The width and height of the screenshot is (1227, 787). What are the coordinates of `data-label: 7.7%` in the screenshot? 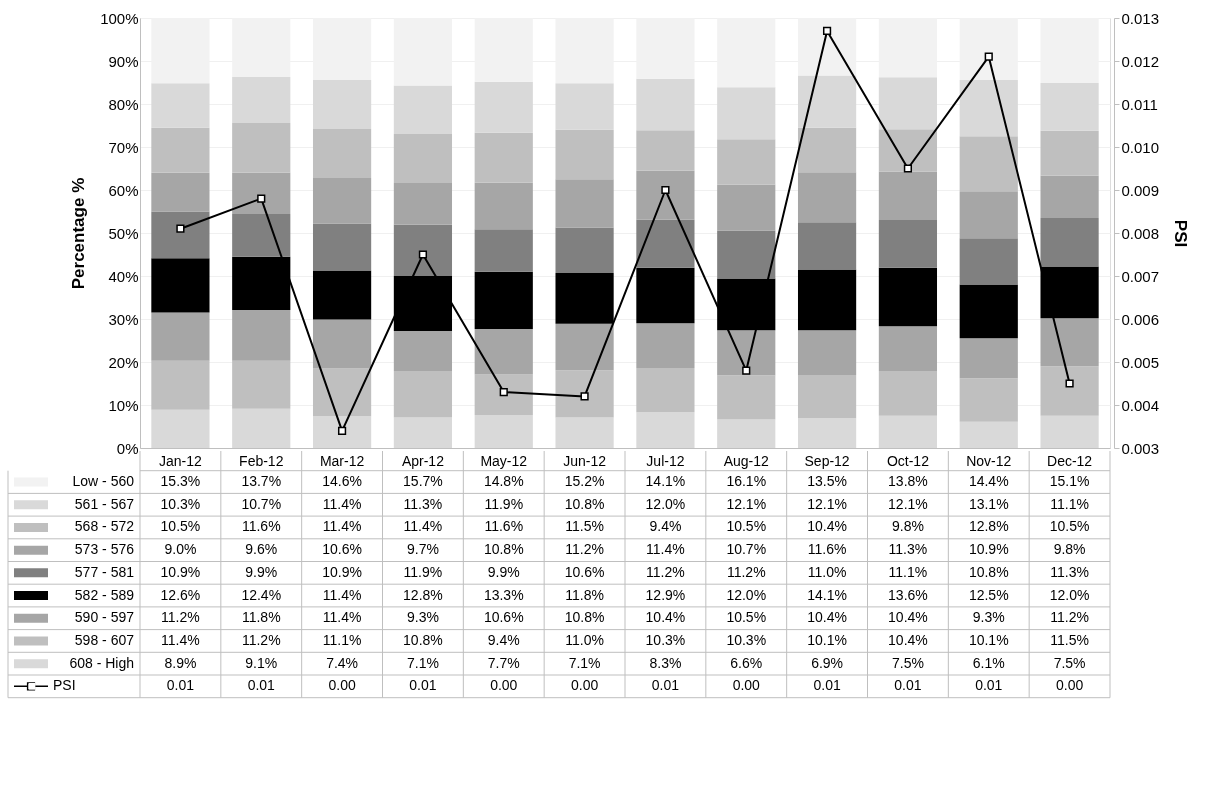 It's located at (503, 662).